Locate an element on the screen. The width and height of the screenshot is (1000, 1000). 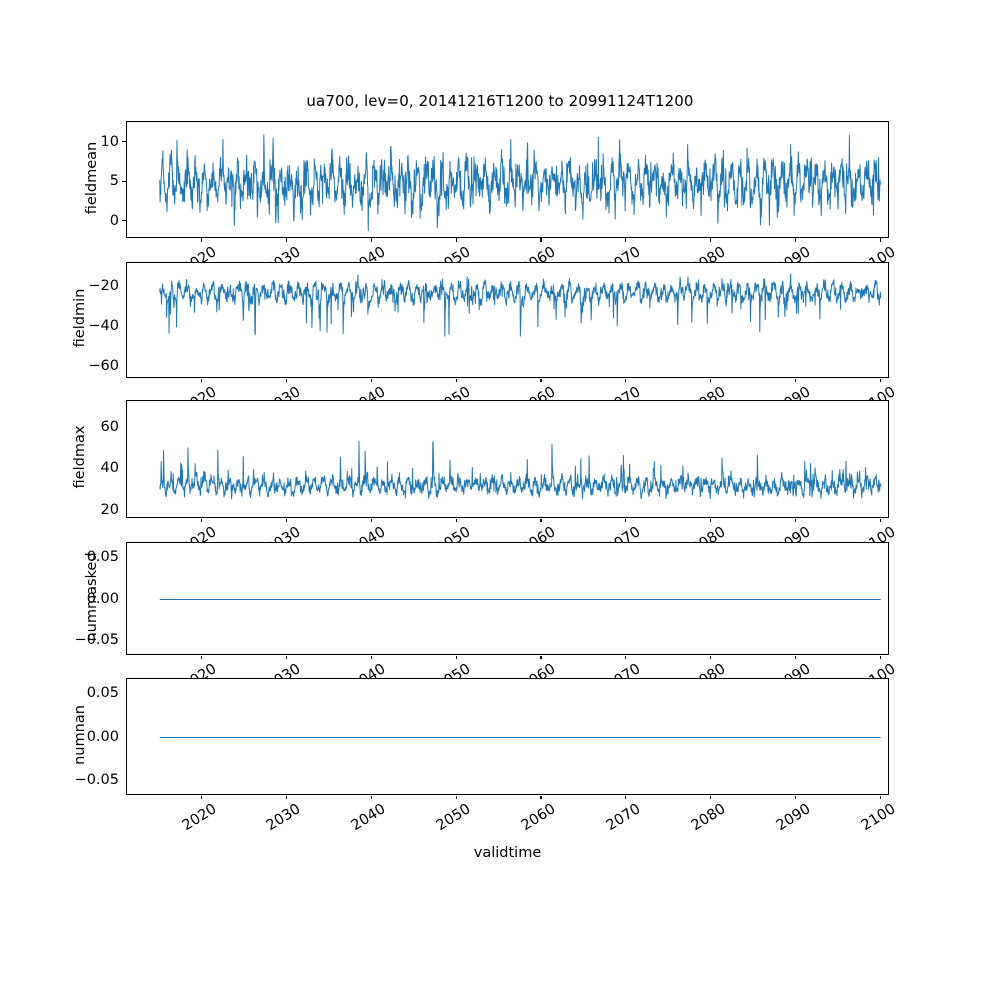
x-tick-label-2080-p4: 2080 is located at coordinates (708, 818).